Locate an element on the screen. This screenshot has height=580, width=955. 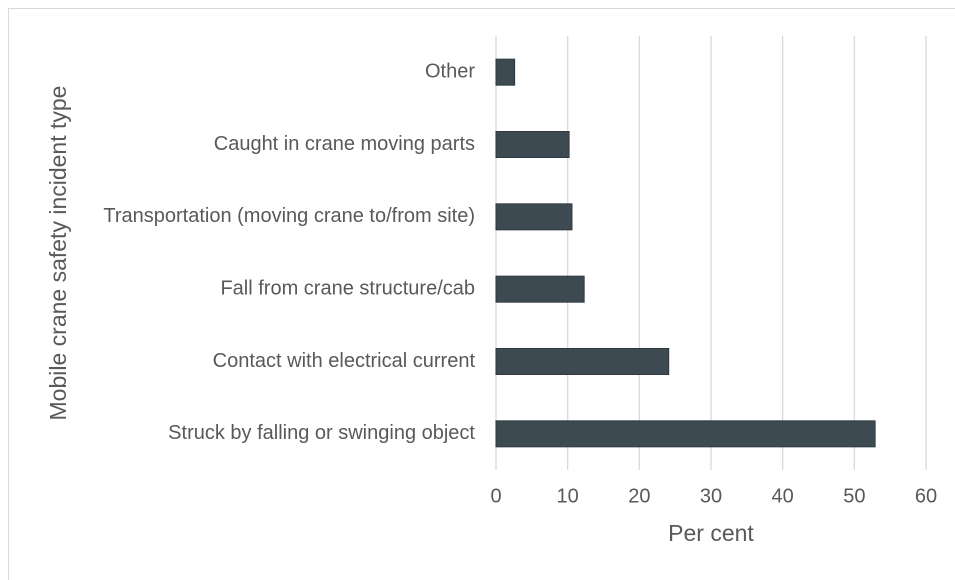
y-tick-label: Other is located at coordinates (450, 71).